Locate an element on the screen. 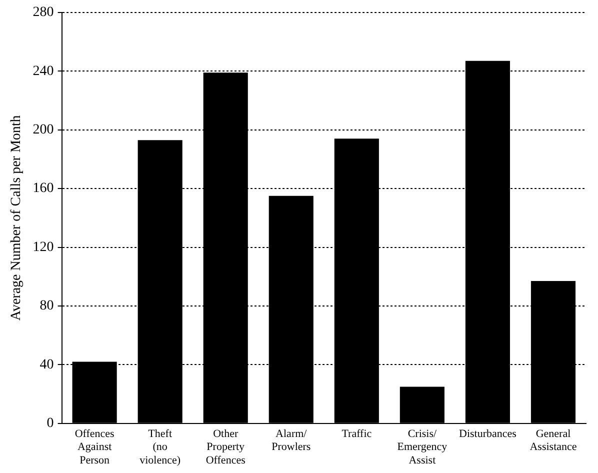 The image size is (598, 473). y-tick-label: 40 is located at coordinates (47, 364).